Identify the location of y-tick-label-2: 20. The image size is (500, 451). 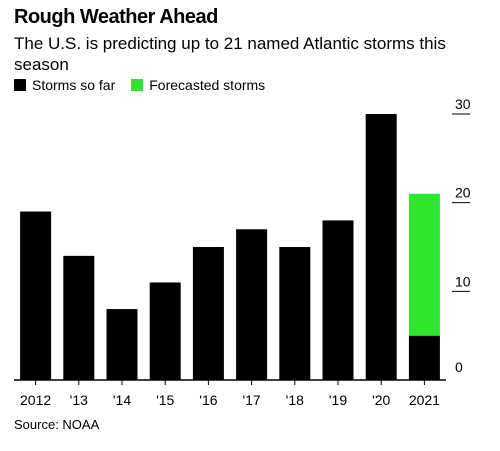
(463, 193).